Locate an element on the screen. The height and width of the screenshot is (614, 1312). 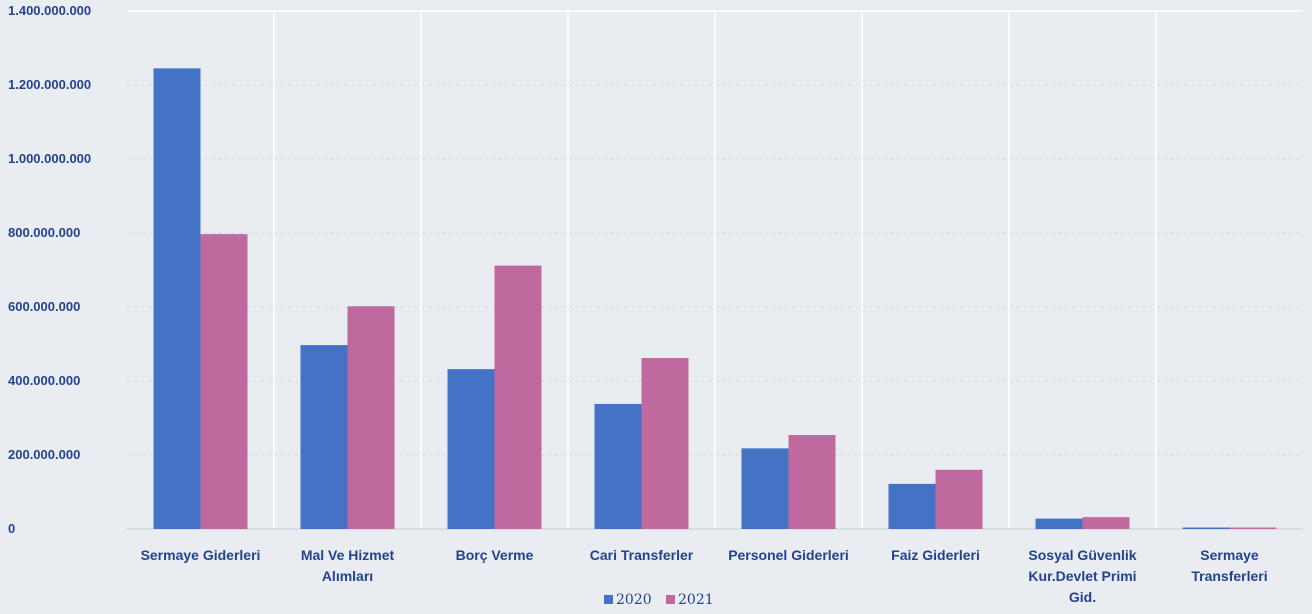
x-category-label: Faiz Giderleri is located at coordinates (935, 555).